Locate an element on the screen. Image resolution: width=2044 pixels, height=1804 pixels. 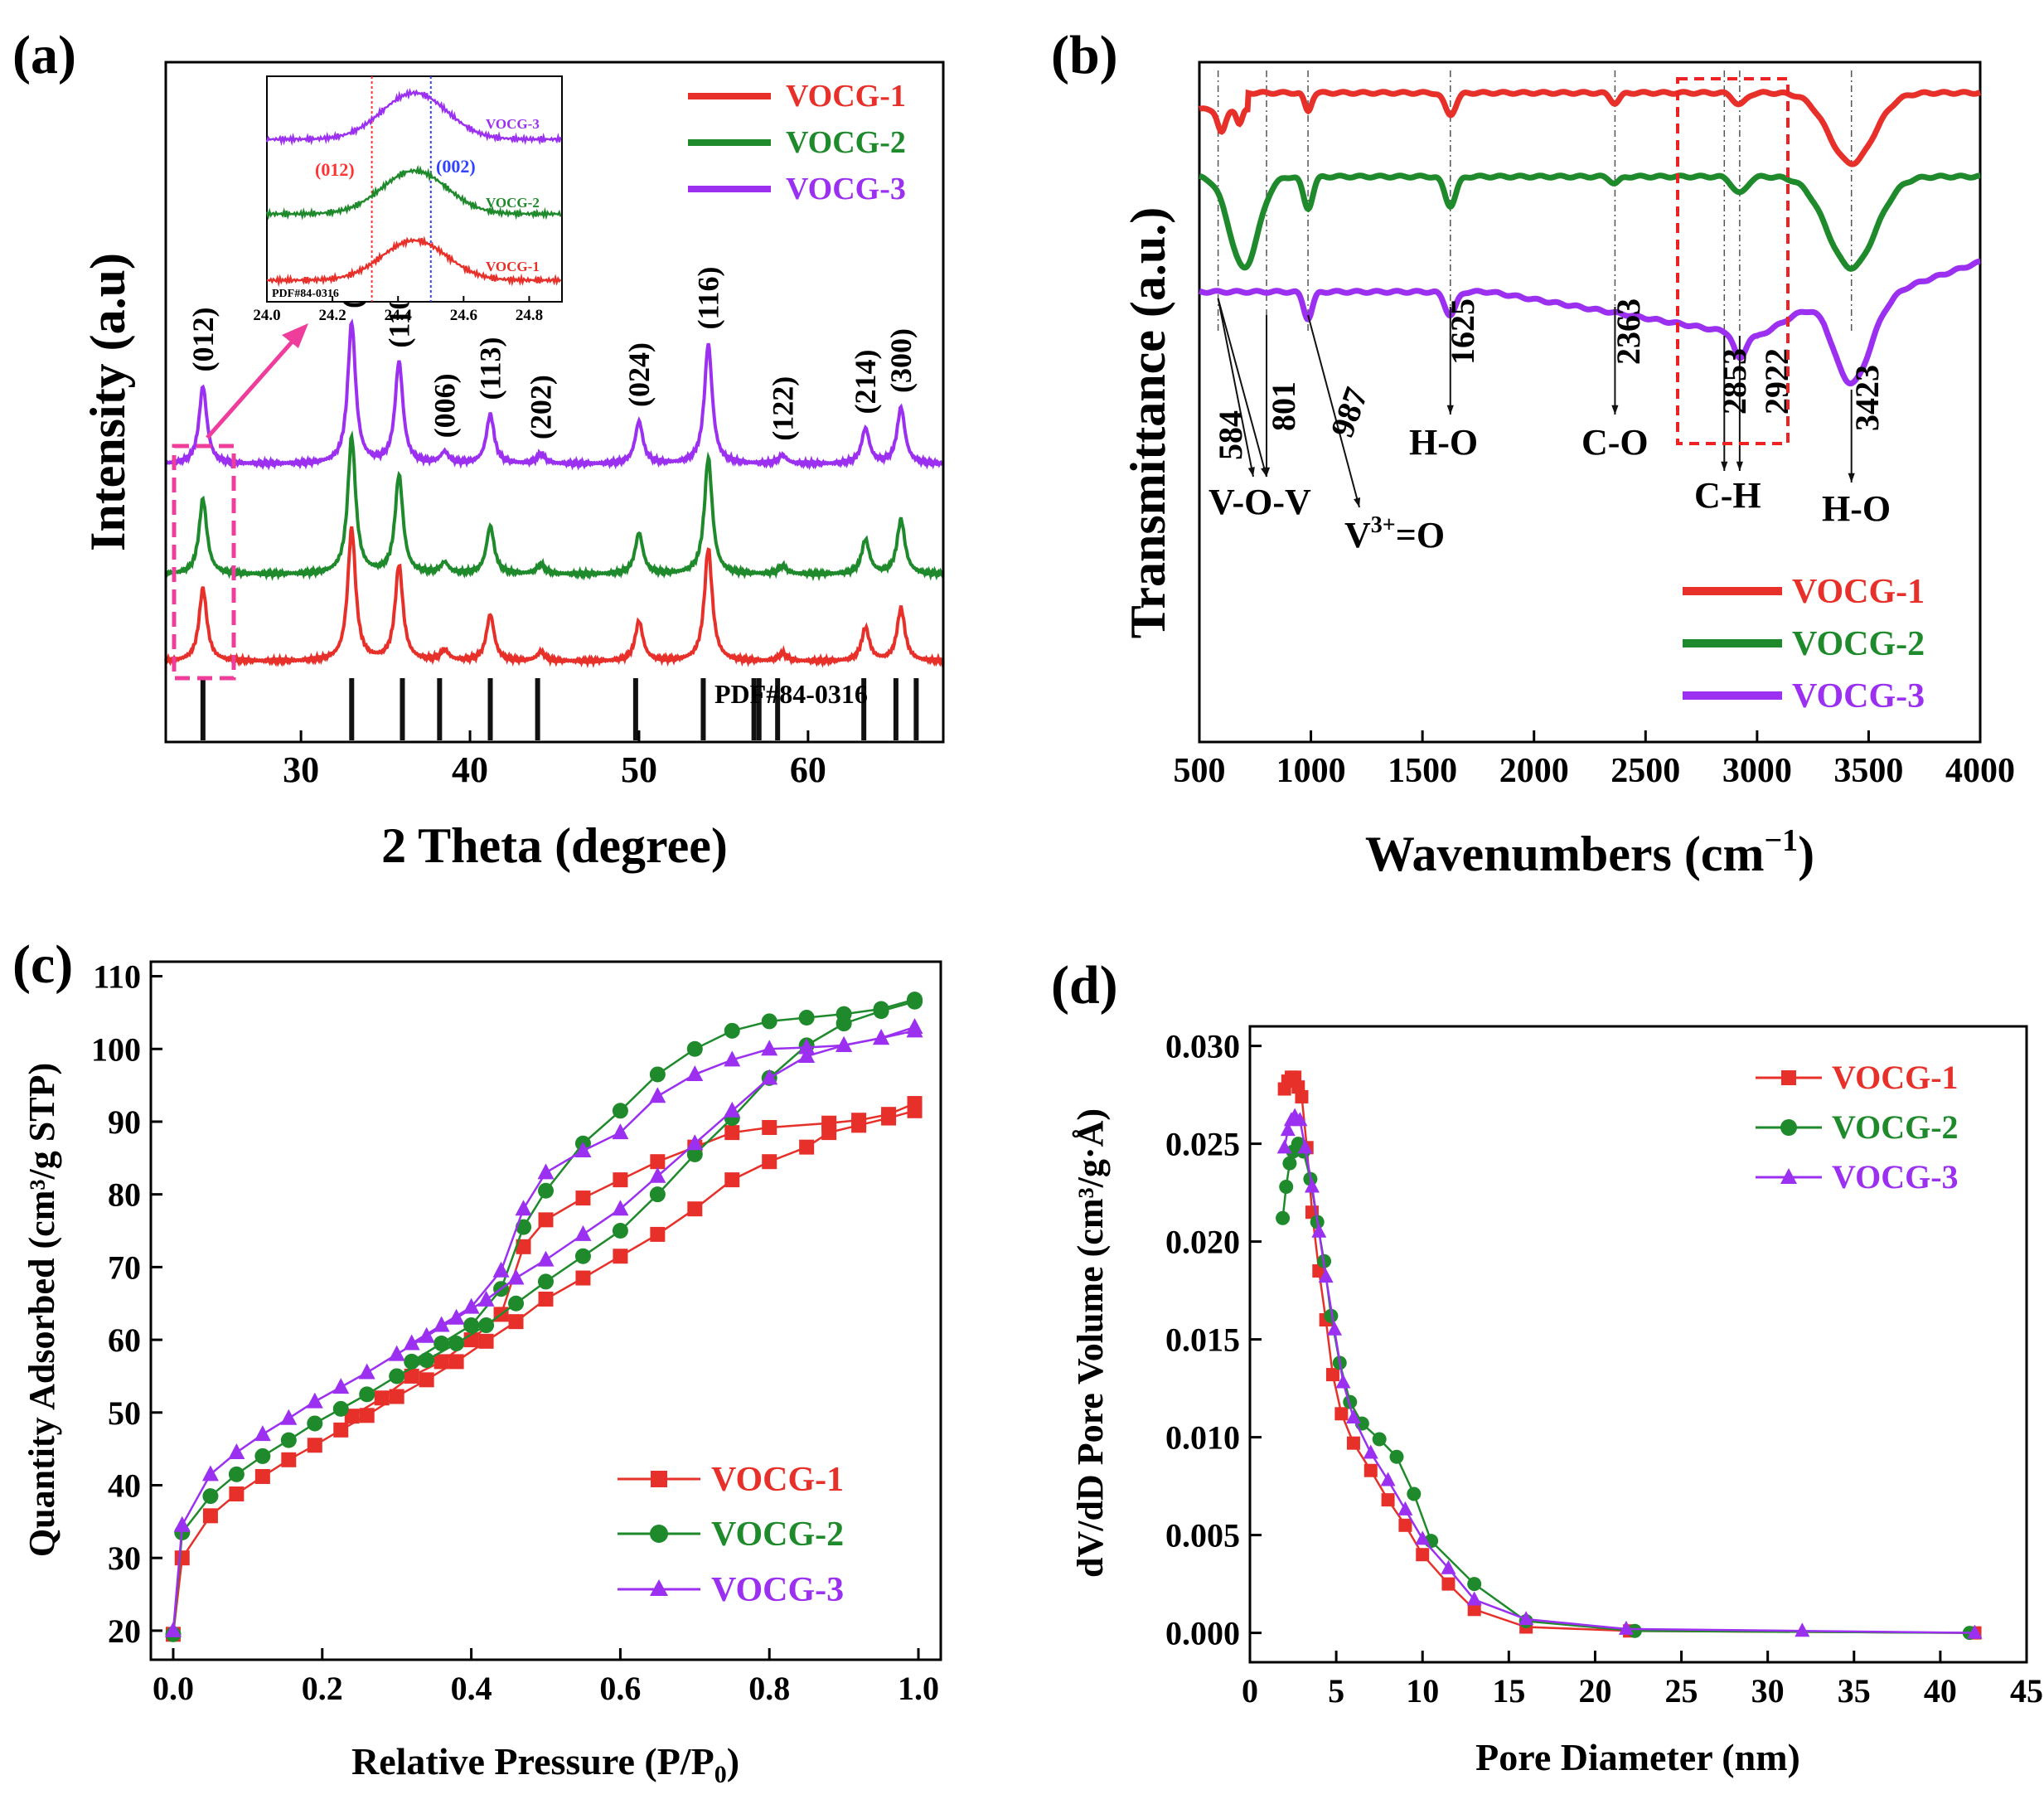
d-ytick-label: 0.005 is located at coordinates (1202, 1536).